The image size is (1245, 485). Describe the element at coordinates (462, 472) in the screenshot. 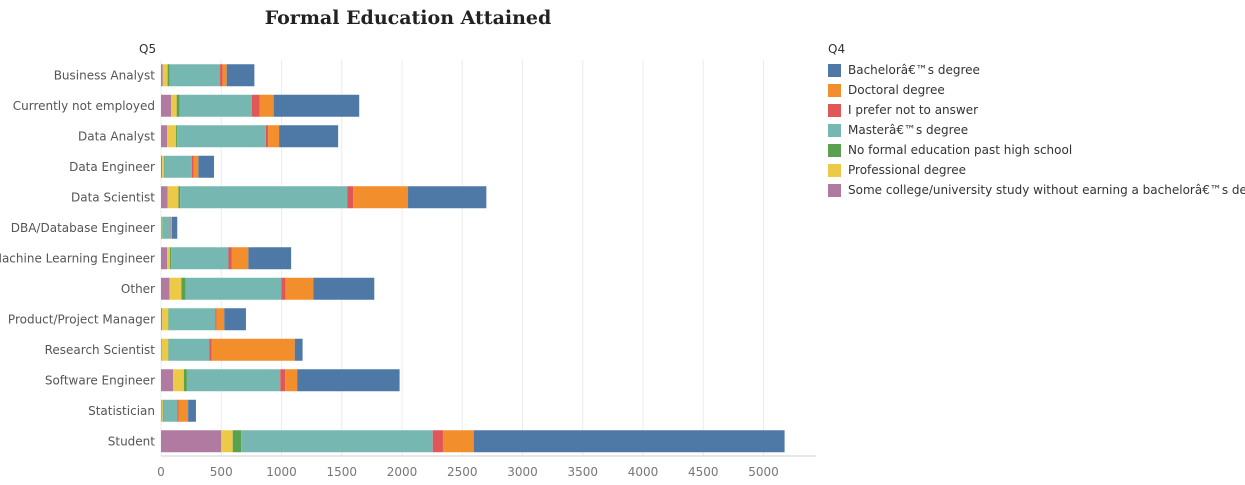

I see `x-tick-label: 2500` at that location.